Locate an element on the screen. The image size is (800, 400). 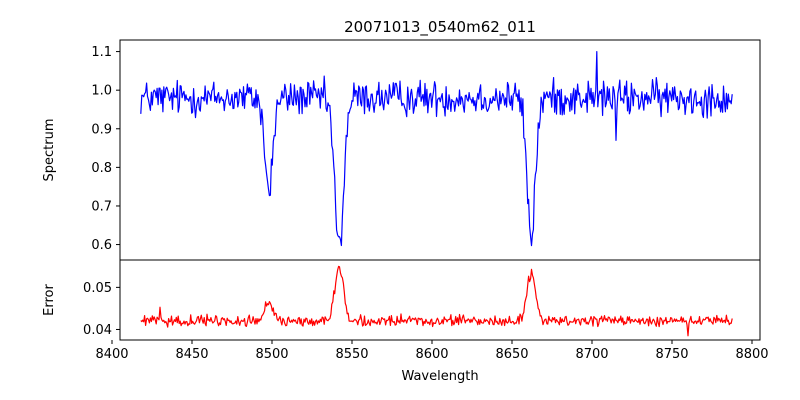
chart-title: 20071013_0540m62_011 is located at coordinates (440, 27).